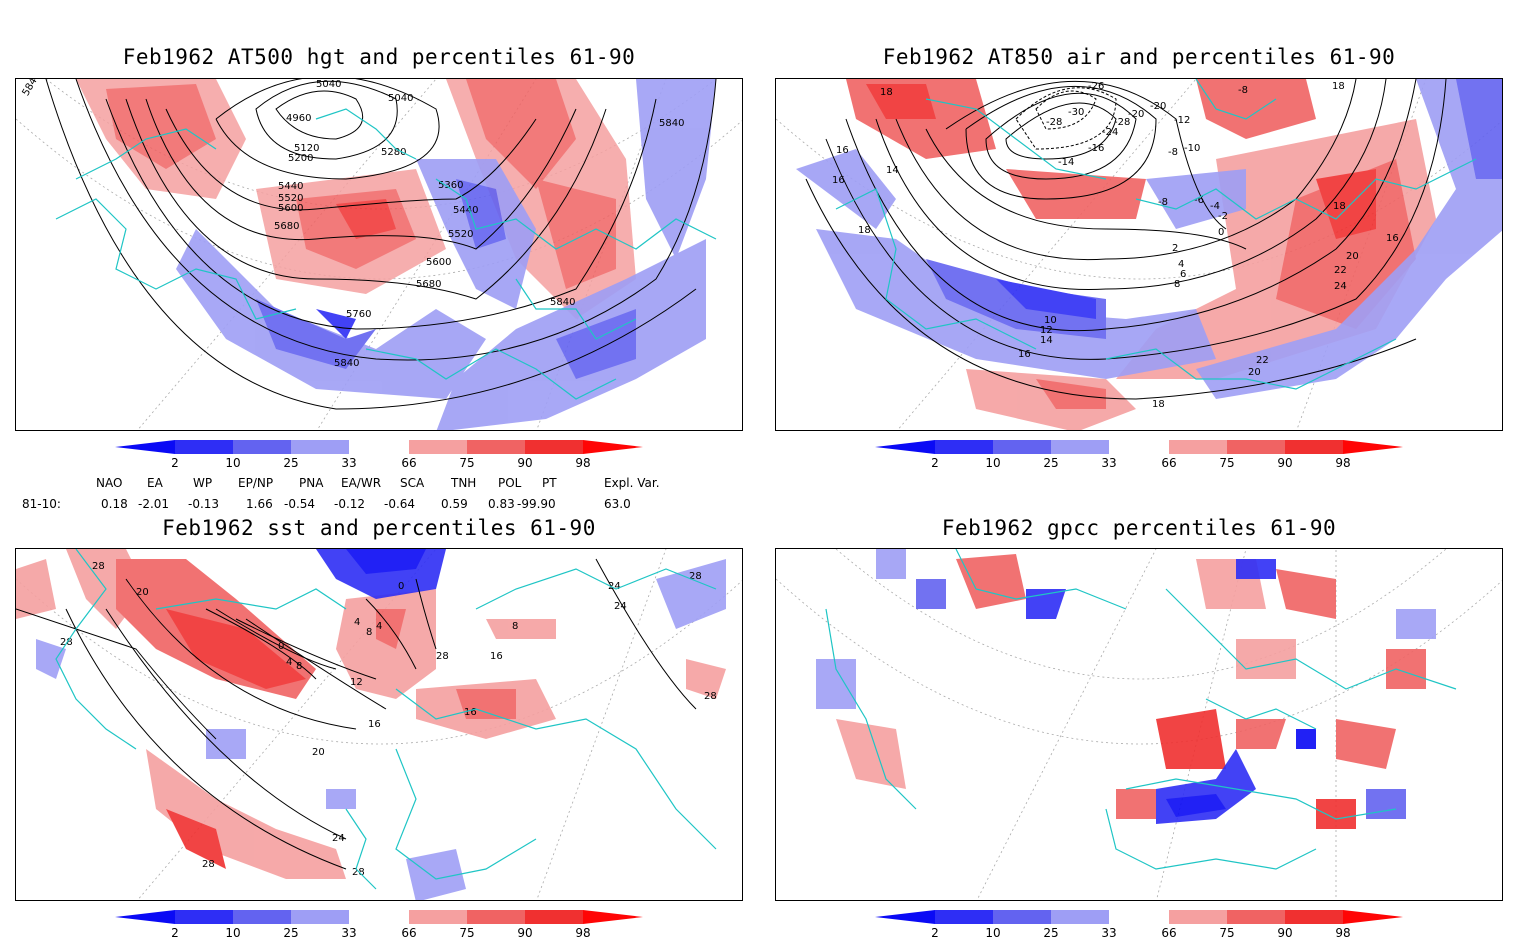 Image resolution: width=1520 pixels, height=950 pixels. Describe the element at coordinates (536, 504) in the screenshot. I see `index-value: -99.90` at that location.